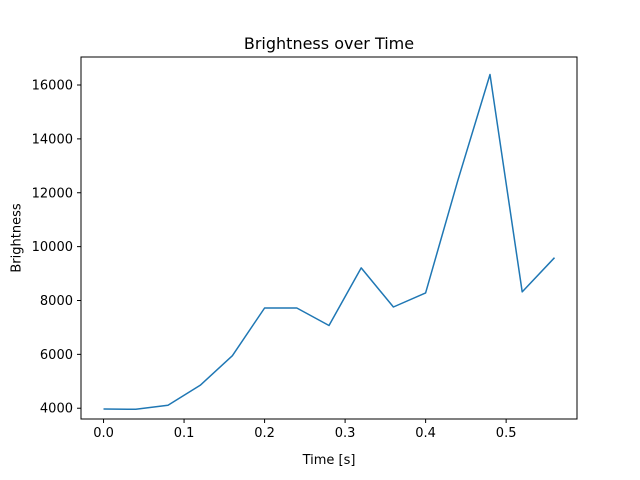  I want to click on x-tick-label: 0.4, so click(425, 433).